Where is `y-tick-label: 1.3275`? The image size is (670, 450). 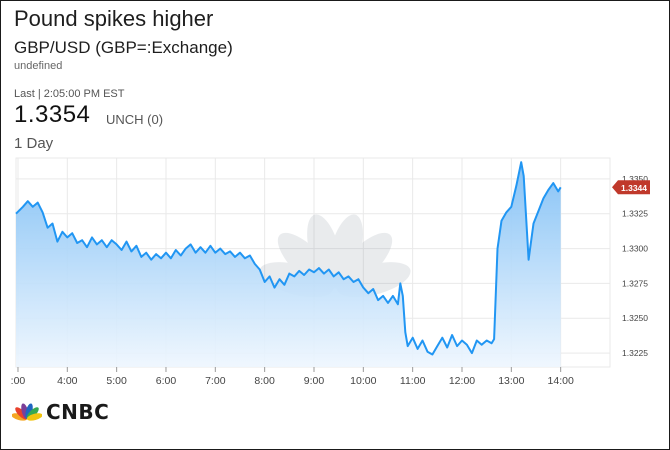
y-tick-label: 1.3275 is located at coordinates (635, 283).